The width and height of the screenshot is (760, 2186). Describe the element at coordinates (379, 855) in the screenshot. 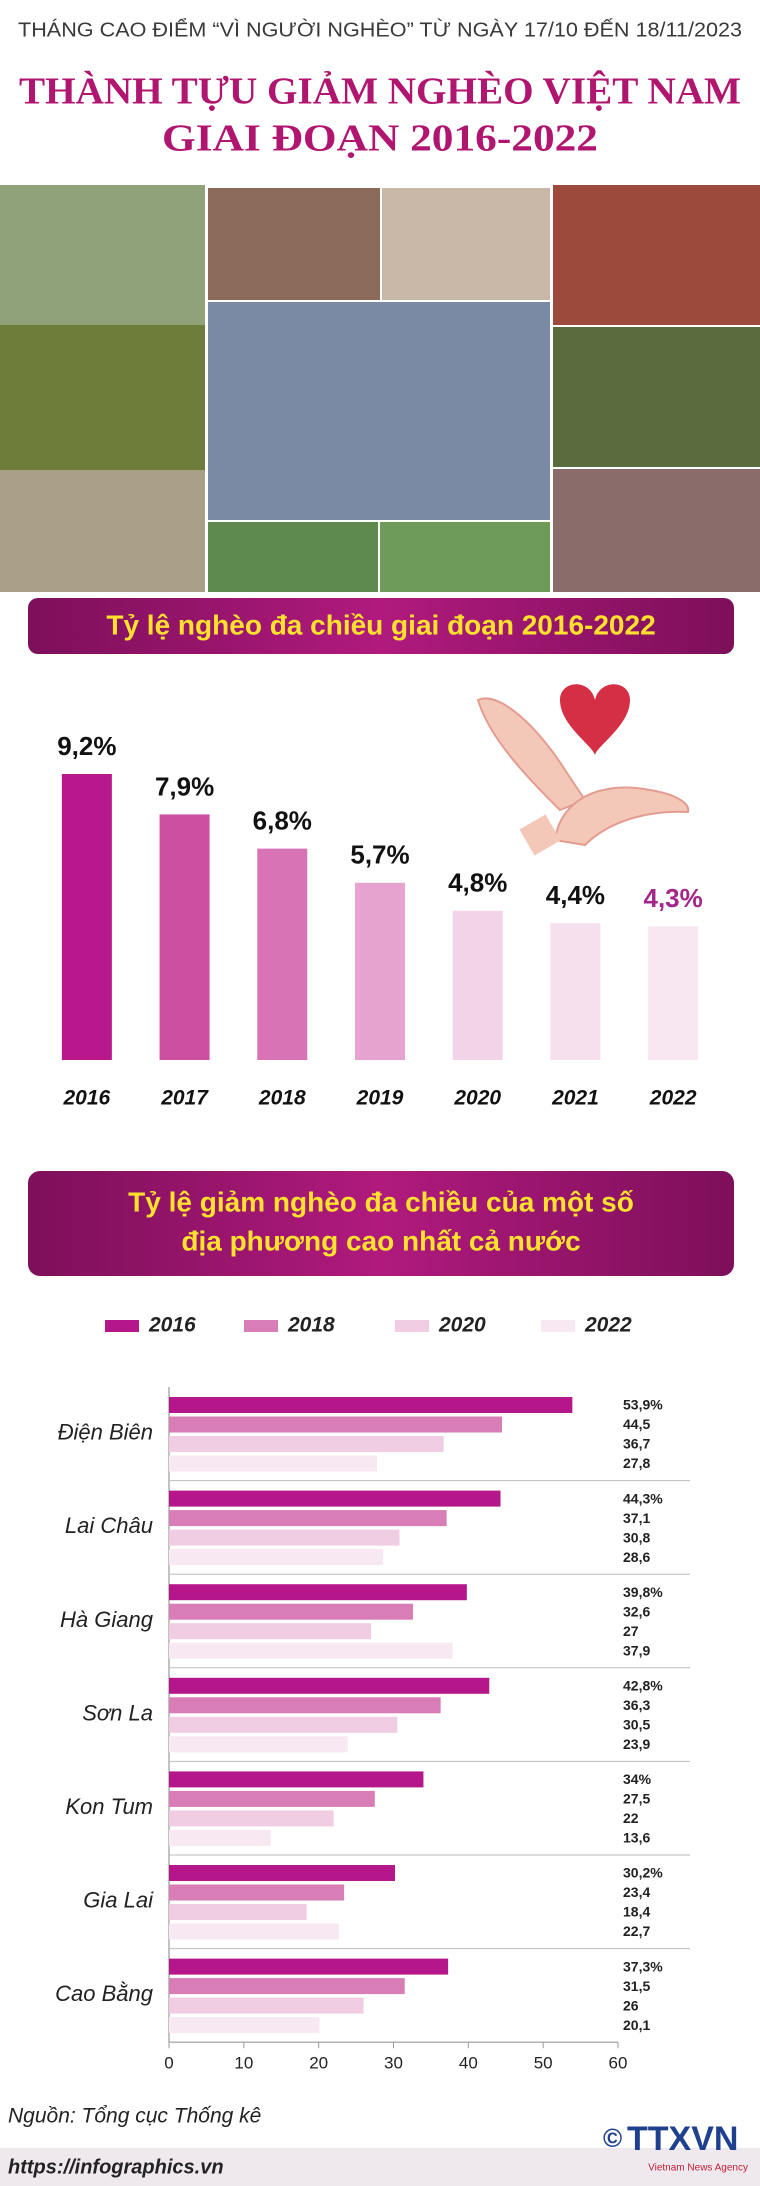

I see `value-label: 5,7%` at that location.